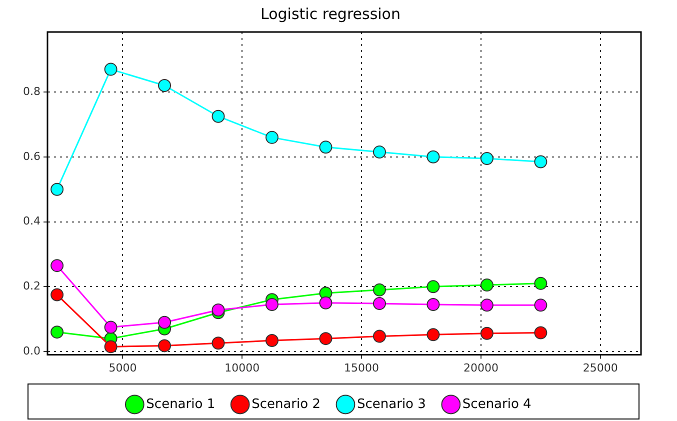  What do you see at coordinates (242, 367) in the screenshot?
I see `x-tick-label: 10000` at bounding box center [242, 367].